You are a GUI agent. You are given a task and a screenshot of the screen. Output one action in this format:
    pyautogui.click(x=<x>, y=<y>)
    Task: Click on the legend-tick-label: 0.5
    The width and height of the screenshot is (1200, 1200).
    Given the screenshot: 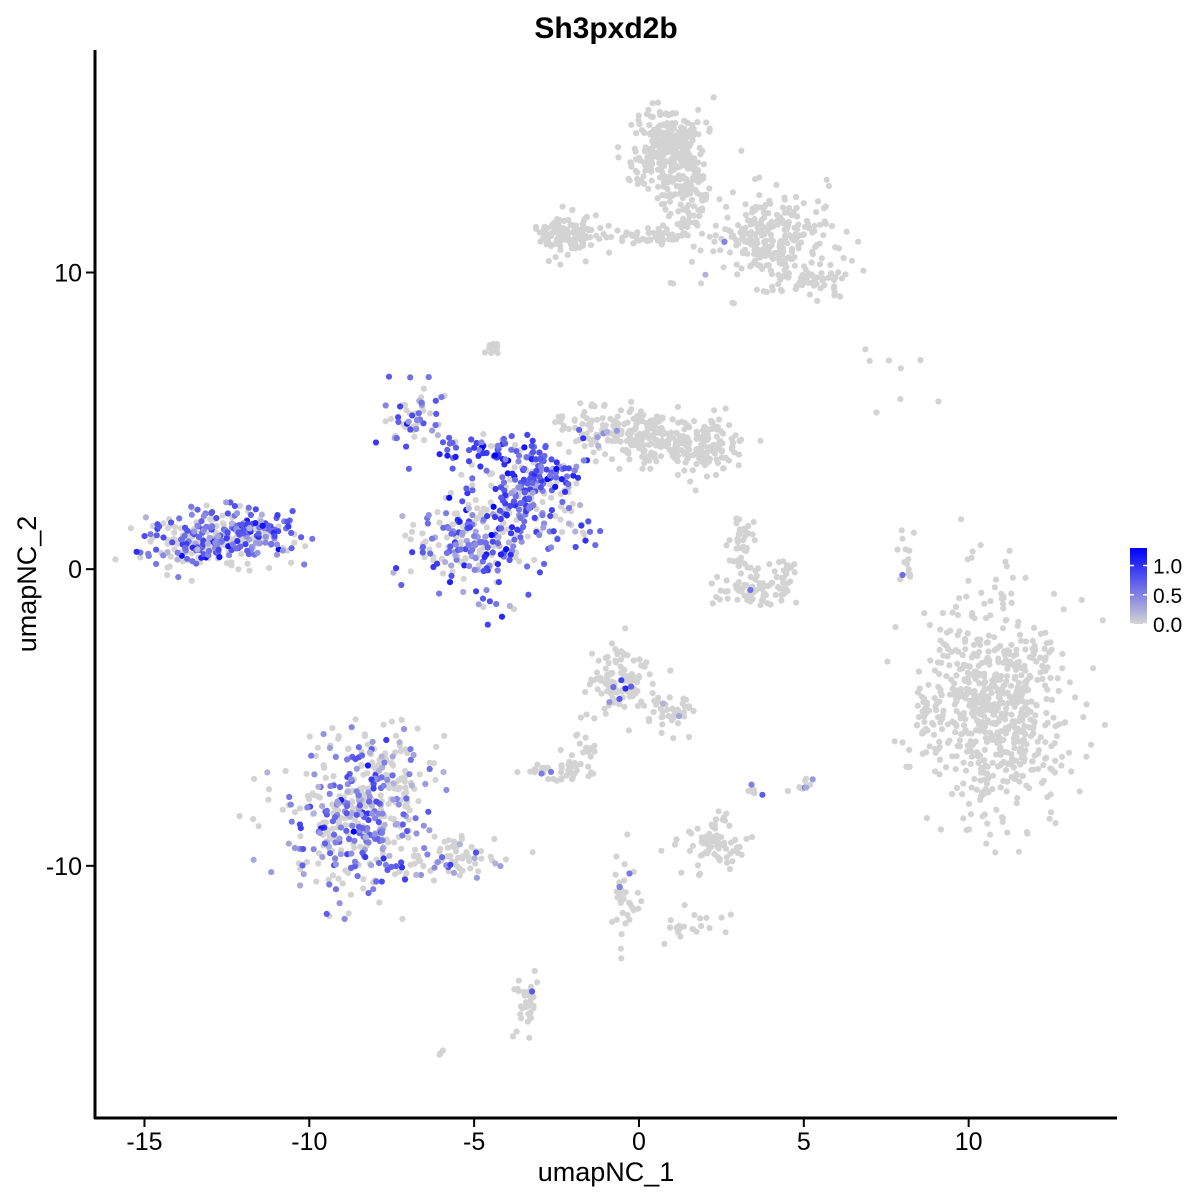 What is the action you would take?
    pyautogui.click(x=1167, y=596)
    